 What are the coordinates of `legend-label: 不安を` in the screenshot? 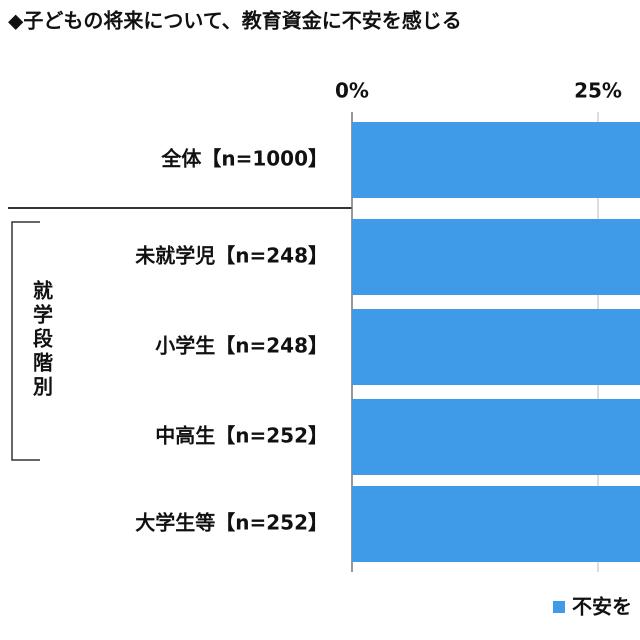 It's located at (602, 607).